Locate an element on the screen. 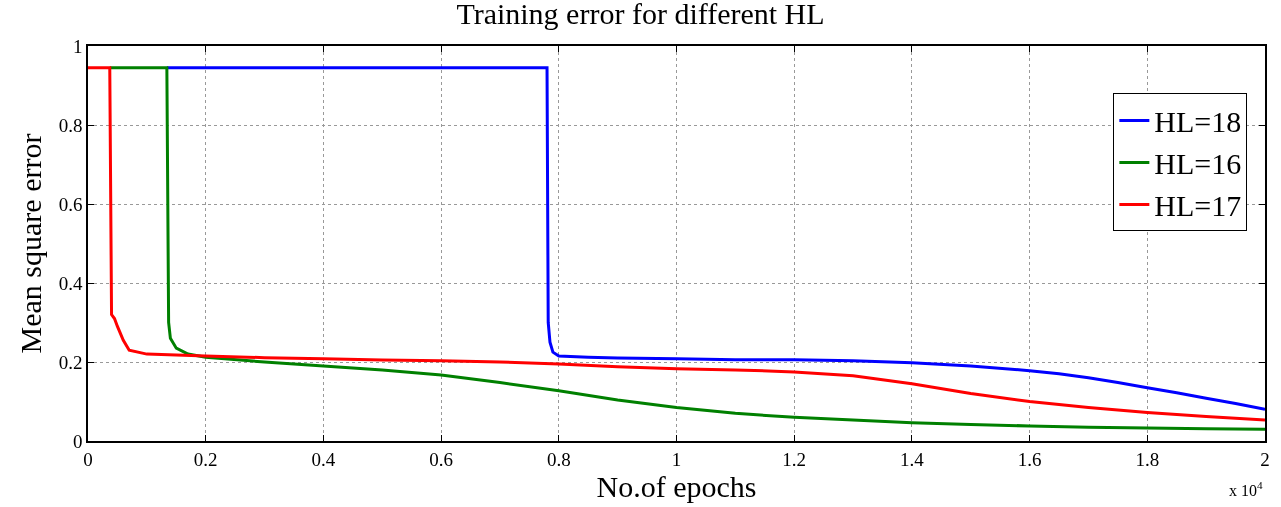 This screenshot has width=1281, height=507. y-tick-label: 1 is located at coordinates (77, 46).